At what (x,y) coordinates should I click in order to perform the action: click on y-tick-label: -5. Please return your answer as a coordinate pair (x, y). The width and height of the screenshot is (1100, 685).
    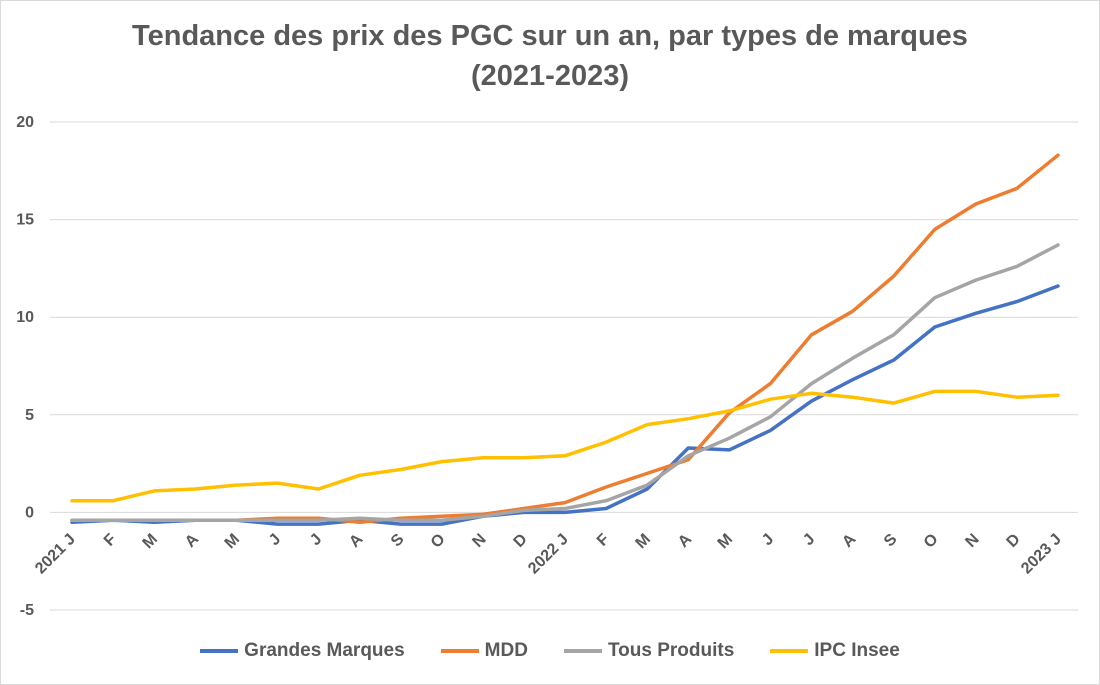
    Looking at the image, I should click on (27, 610).